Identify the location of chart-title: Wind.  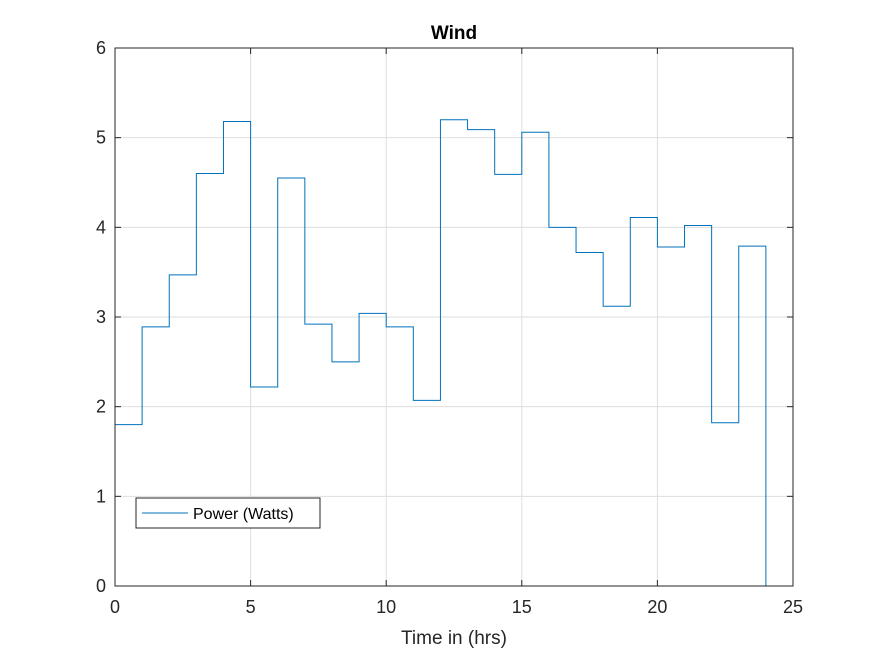
(454, 33).